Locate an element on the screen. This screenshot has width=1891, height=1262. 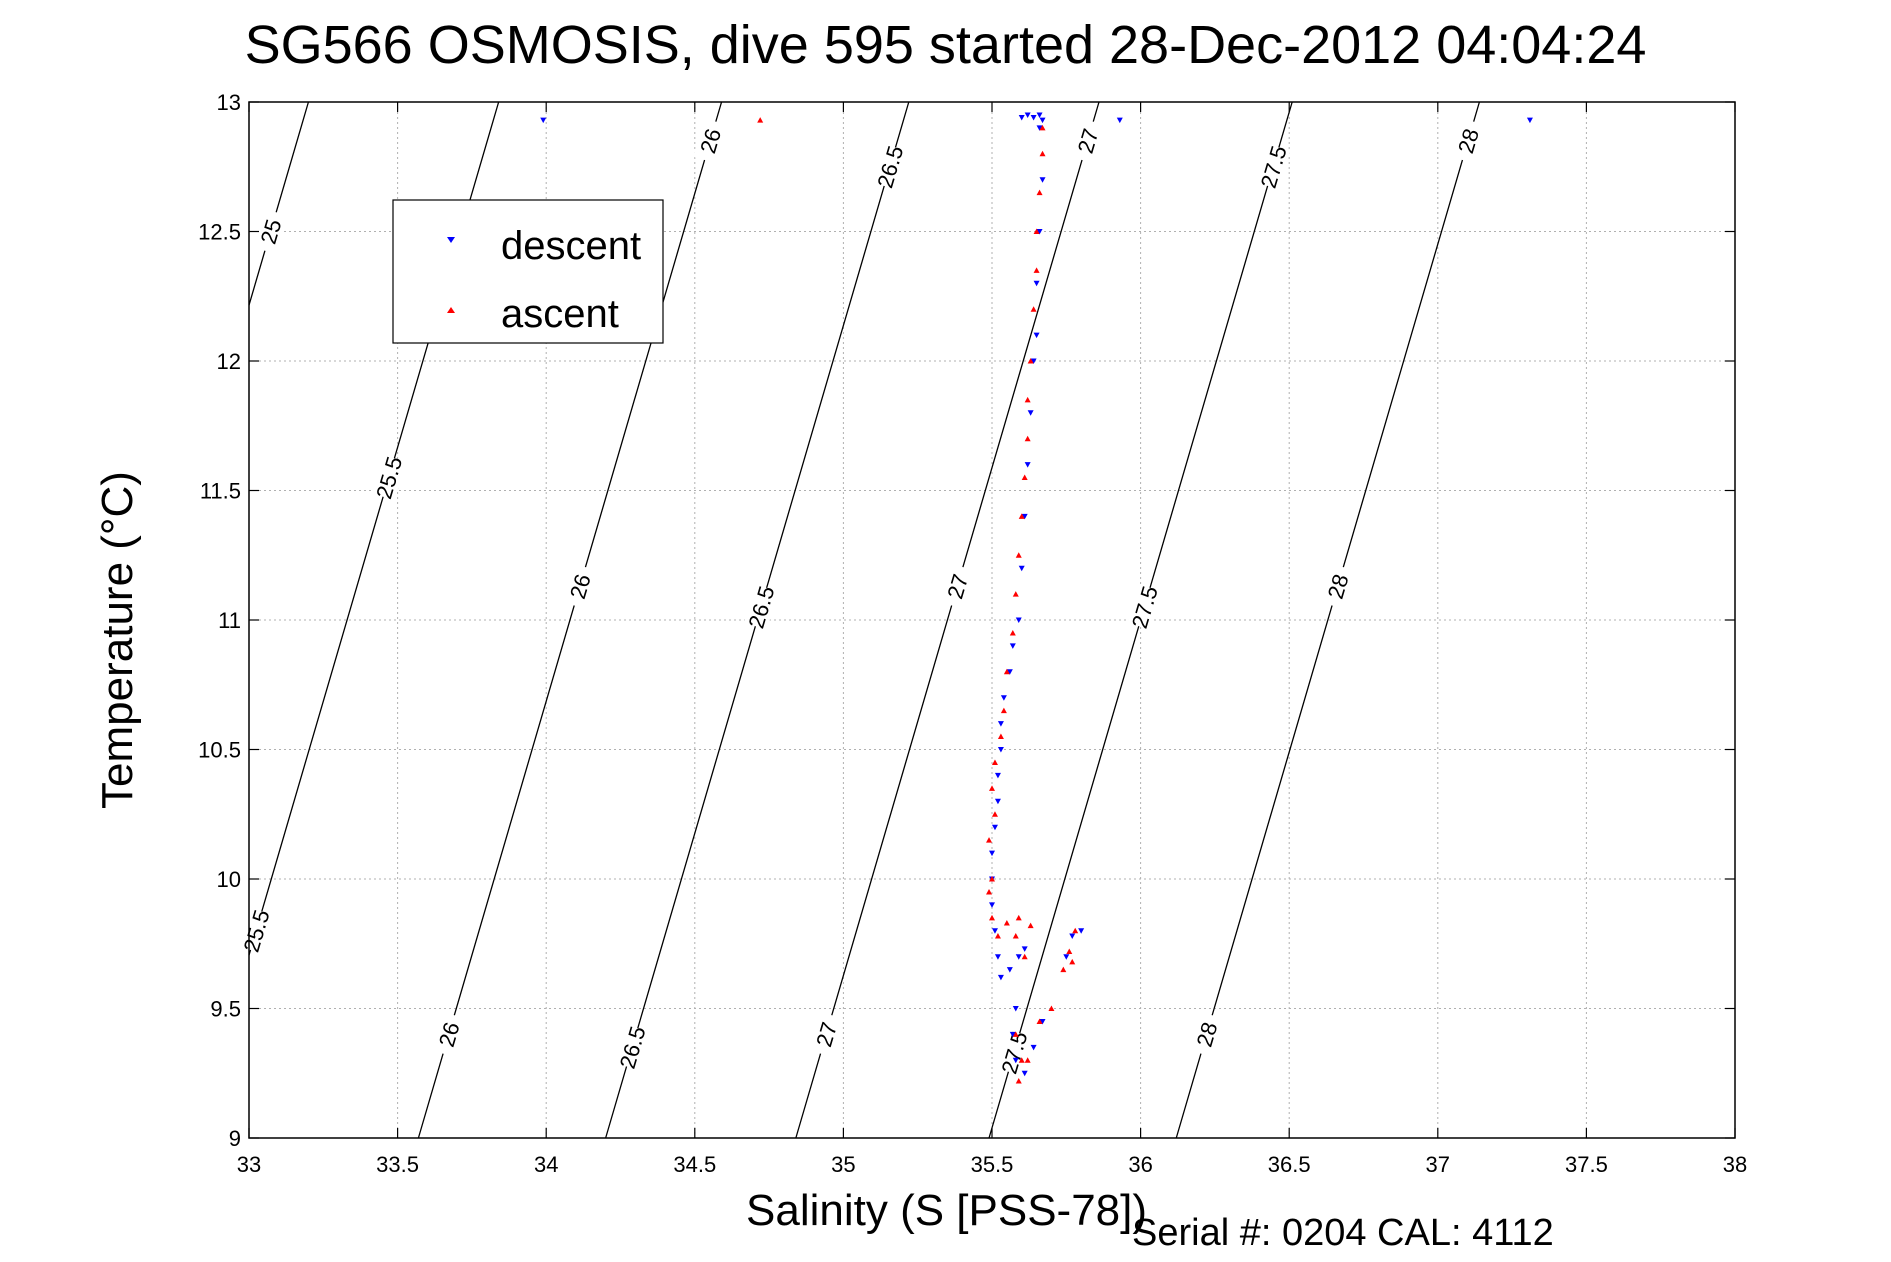
y-tick-label: 9 is located at coordinates (235, 1138).